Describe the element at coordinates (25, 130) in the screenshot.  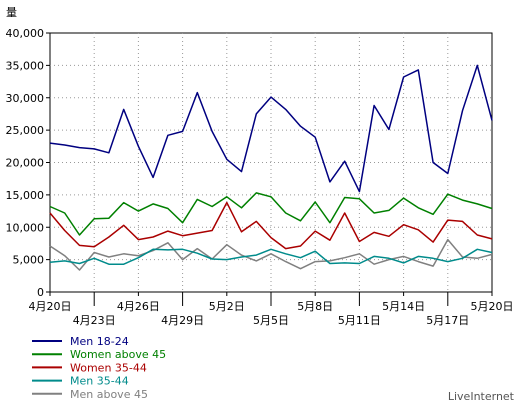
I see `y-tick-label: 25,000` at that location.